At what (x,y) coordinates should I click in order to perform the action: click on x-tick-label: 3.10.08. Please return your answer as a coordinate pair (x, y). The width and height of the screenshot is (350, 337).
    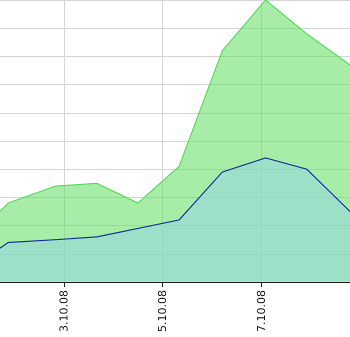
    Looking at the image, I should click on (63, 311).